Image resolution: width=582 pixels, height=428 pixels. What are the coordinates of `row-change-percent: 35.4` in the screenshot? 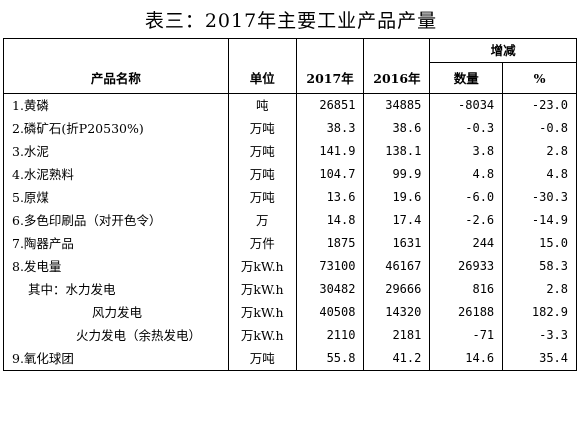 It's located at (539, 359).